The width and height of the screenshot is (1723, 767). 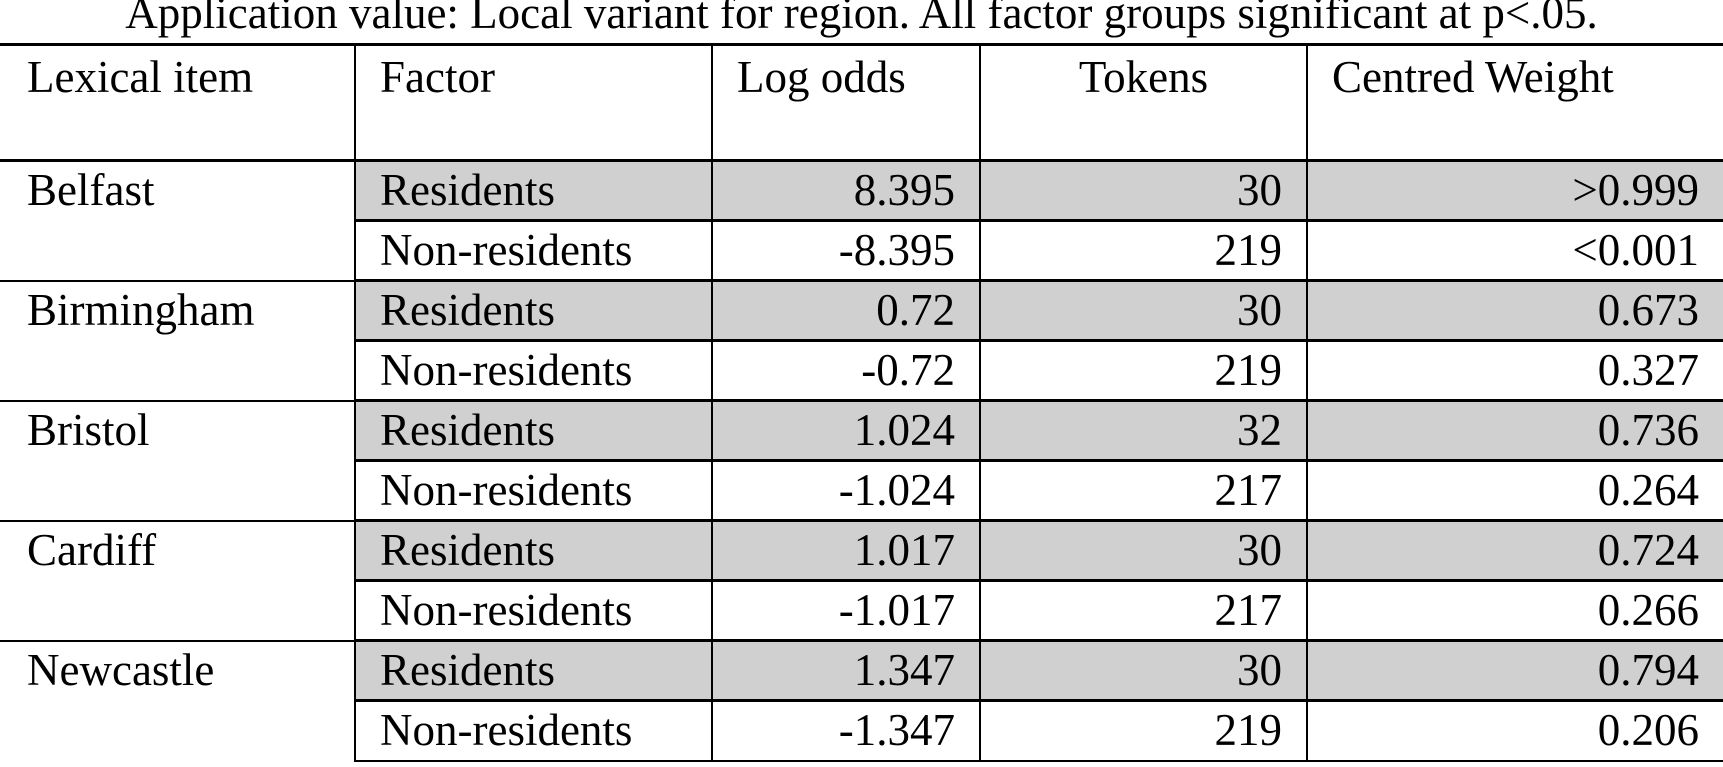 What do you see at coordinates (533, 102) in the screenshot?
I see `header-factor: Factor` at bounding box center [533, 102].